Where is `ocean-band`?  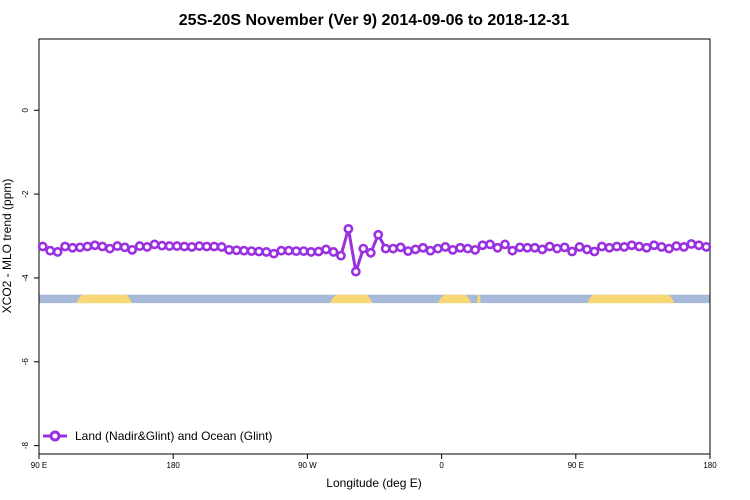
ocean-band is located at coordinates (374, 299).